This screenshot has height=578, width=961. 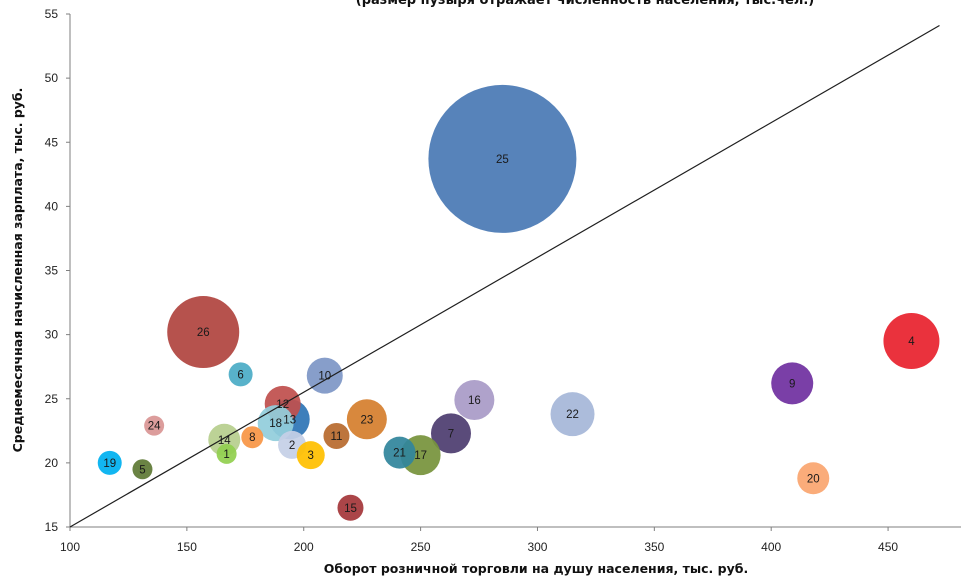 What do you see at coordinates (52, 463) in the screenshot?
I see `y-tick-label: 20` at bounding box center [52, 463].